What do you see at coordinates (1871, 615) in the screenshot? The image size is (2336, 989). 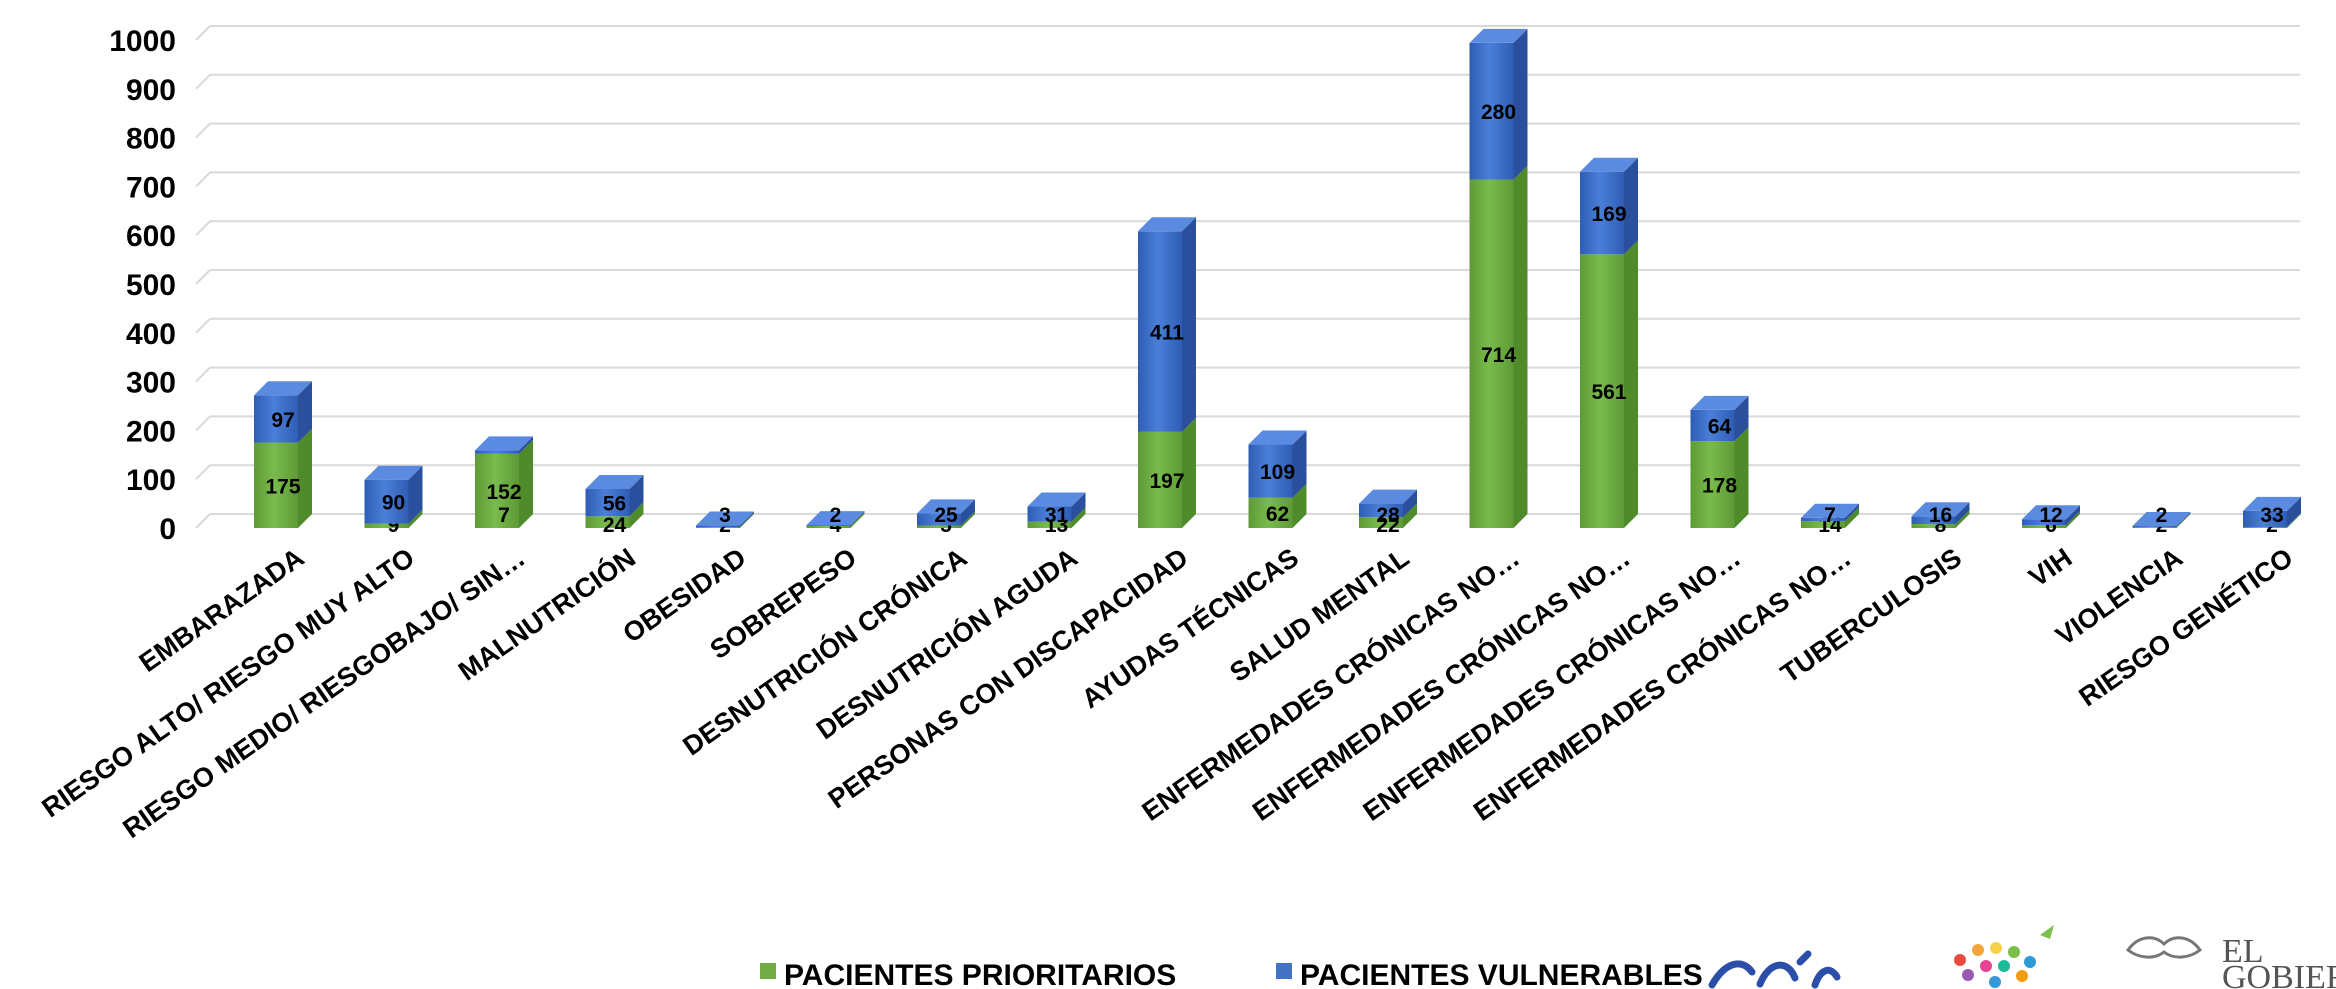 I see `x-tick-label-15: TUBERCULOSIS` at bounding box center [1871, 615].